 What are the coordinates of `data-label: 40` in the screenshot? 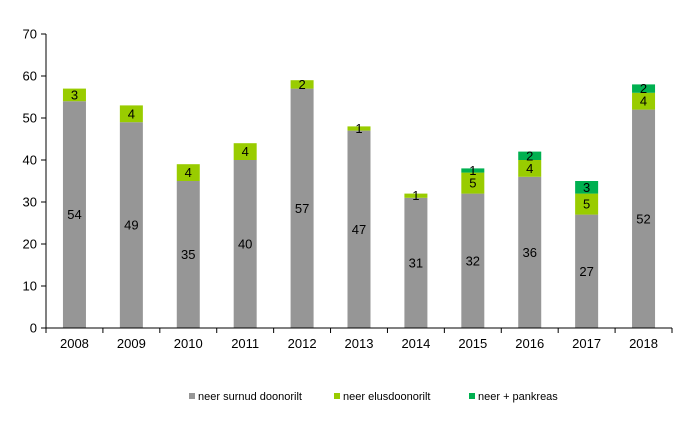 It's located at (245, 244).